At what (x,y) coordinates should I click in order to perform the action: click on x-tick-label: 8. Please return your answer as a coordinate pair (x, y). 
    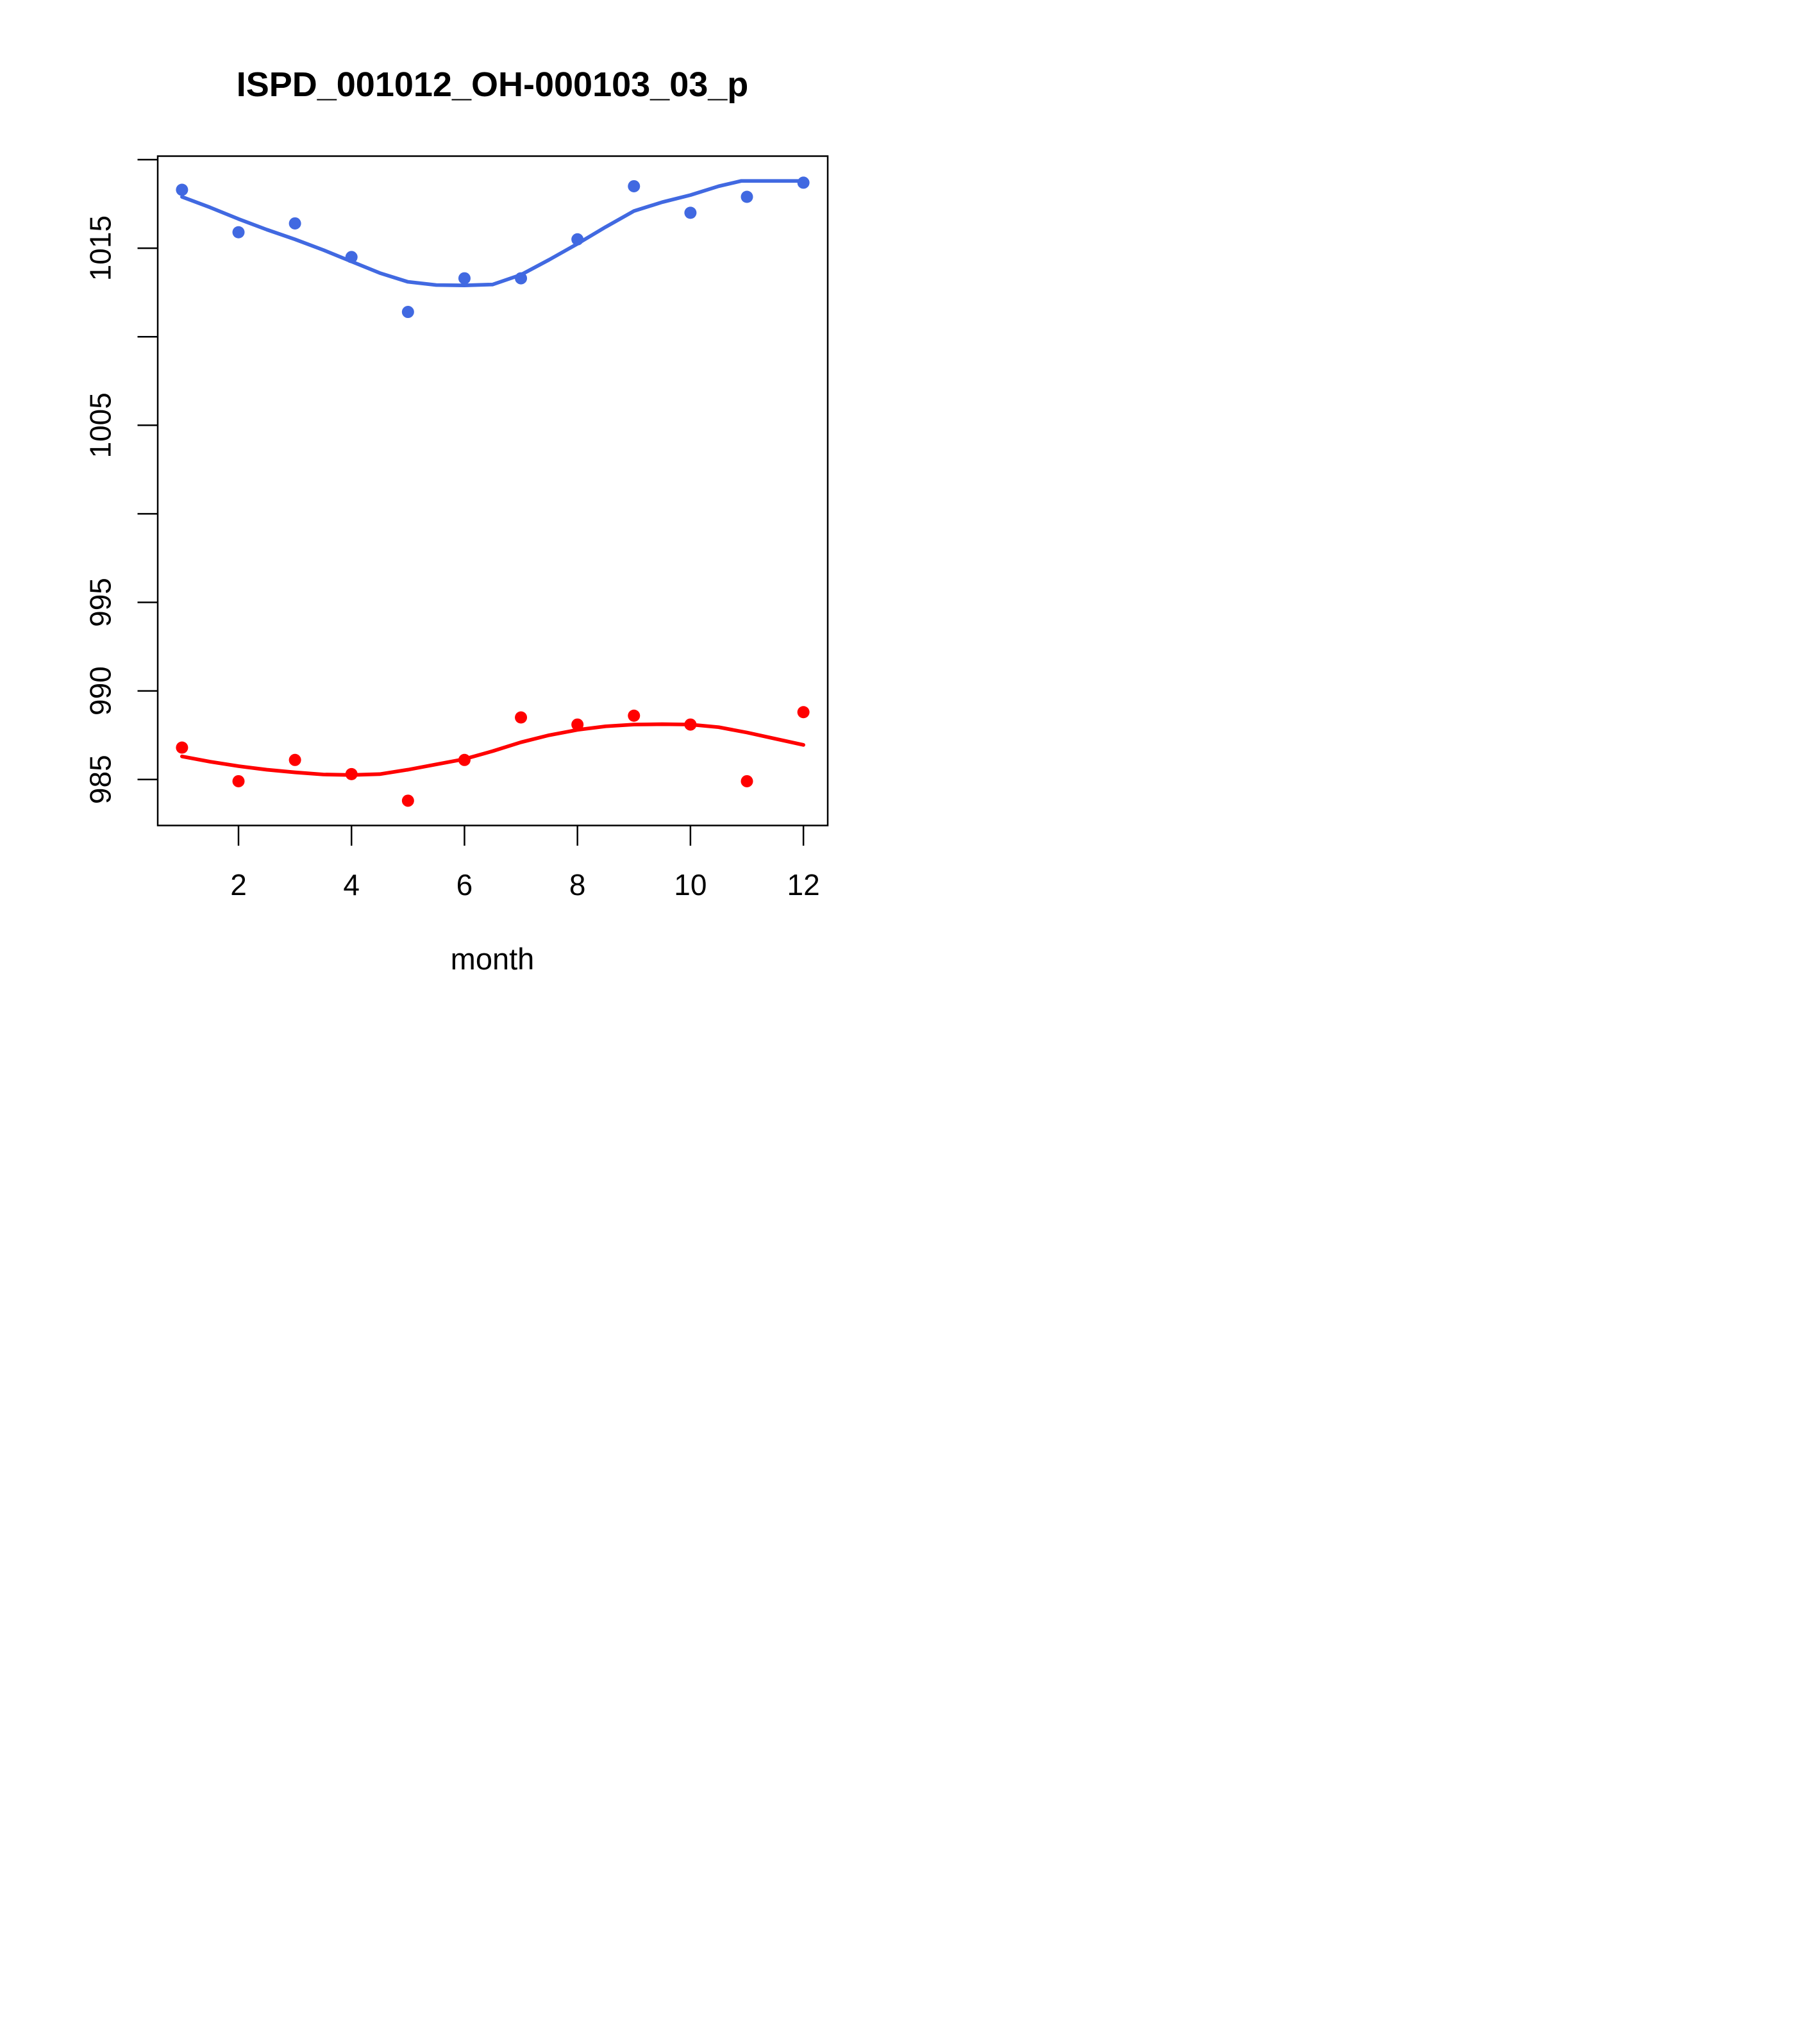
    Looking at the image, I should click on (577, 884).